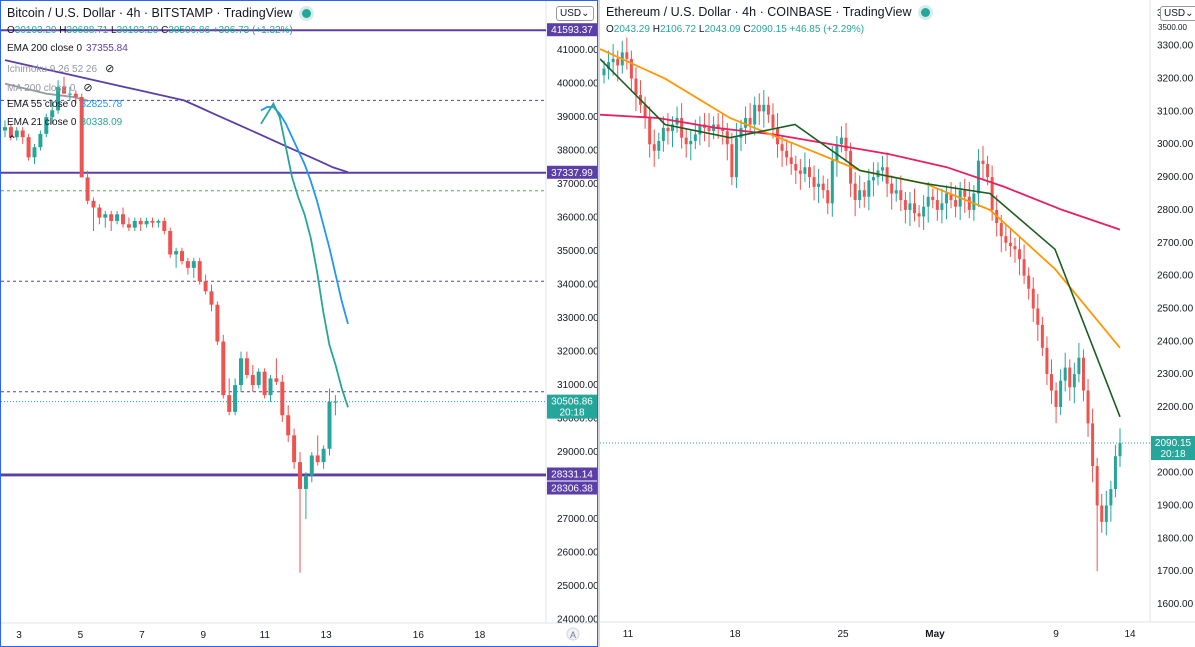 The image size is (1195, 647). I want to click on price-tag-text: 41593.37, so click(572, 30).